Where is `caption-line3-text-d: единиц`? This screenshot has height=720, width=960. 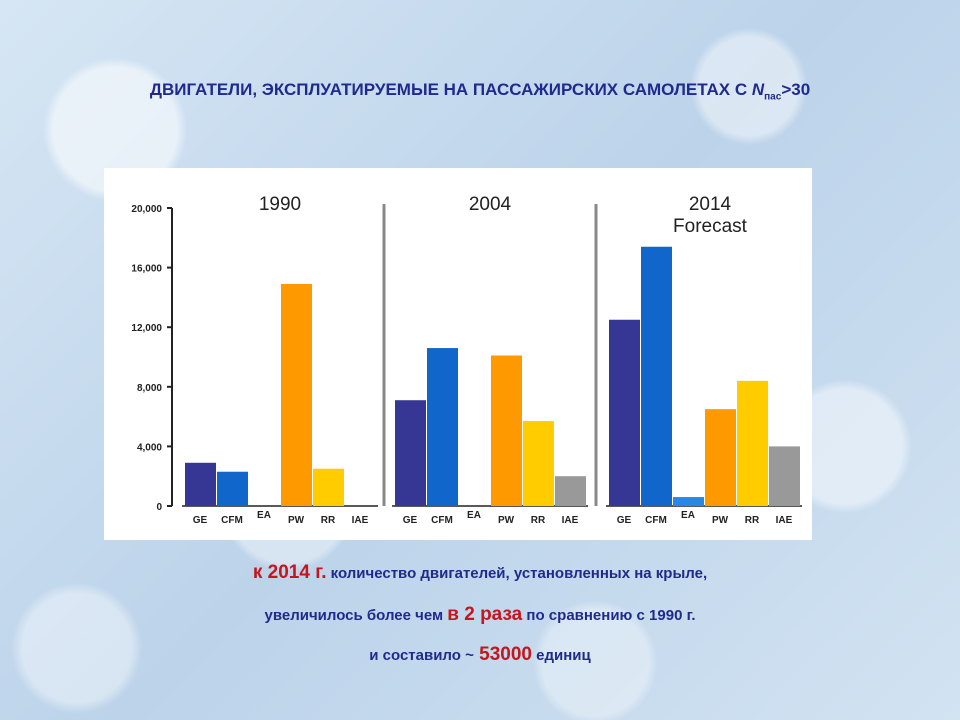
caption-line3-text-d: единиц is located at coordinates (561, 655).